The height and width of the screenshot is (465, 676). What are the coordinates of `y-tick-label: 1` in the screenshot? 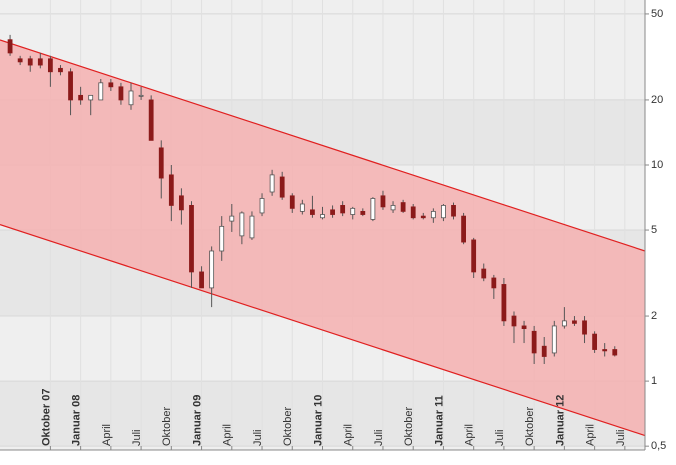 It's located at (654, 381).